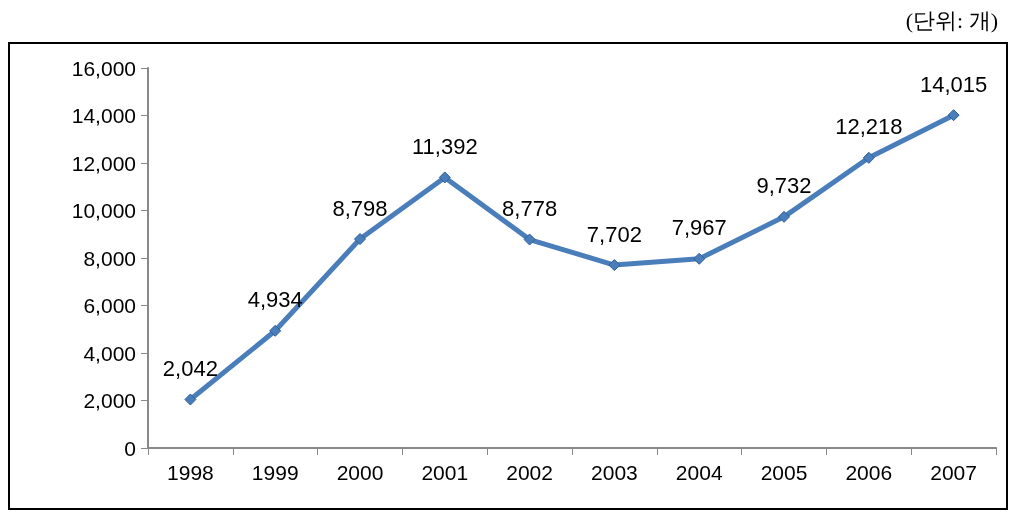 The width and height of the screenshot is (1012, 513). I want to click on y-tick-label: 8,000, so click(109, 258).